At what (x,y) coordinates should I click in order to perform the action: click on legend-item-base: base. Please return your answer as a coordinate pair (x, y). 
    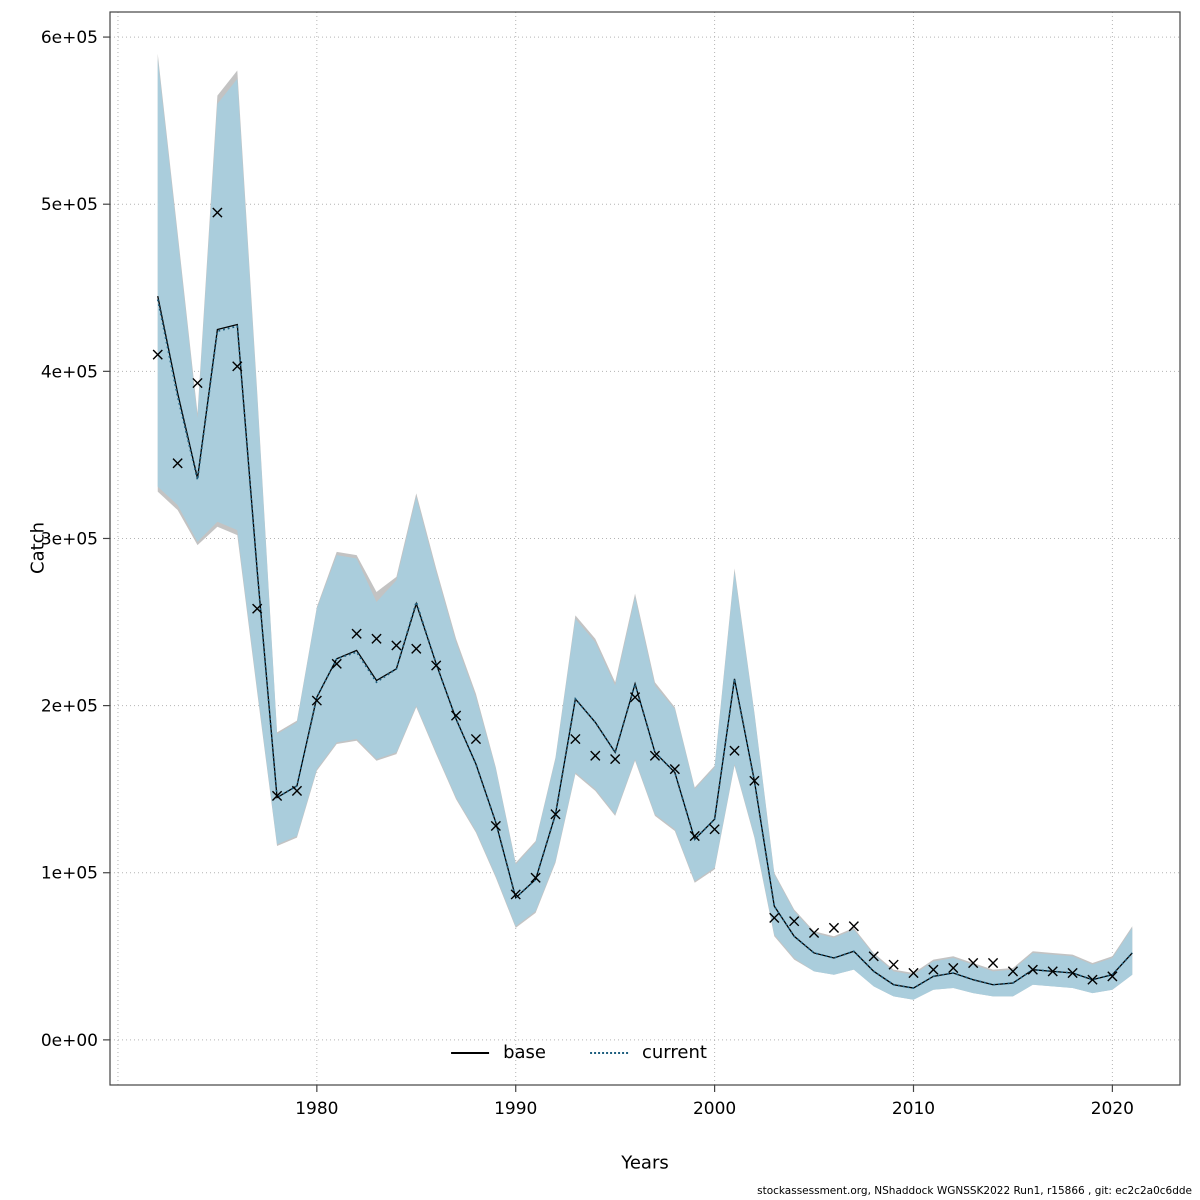
    Looking at the image, I should click on (498, 1052).